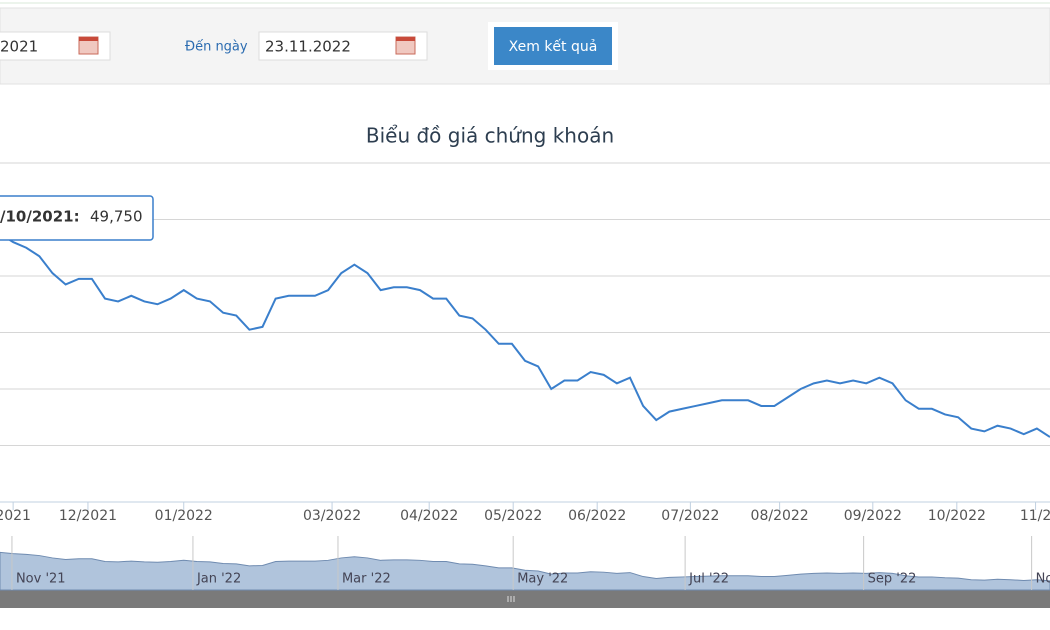 The height and width of the screenshot is (630, 1050). I want to click on scrollbar, so click(525, 599).